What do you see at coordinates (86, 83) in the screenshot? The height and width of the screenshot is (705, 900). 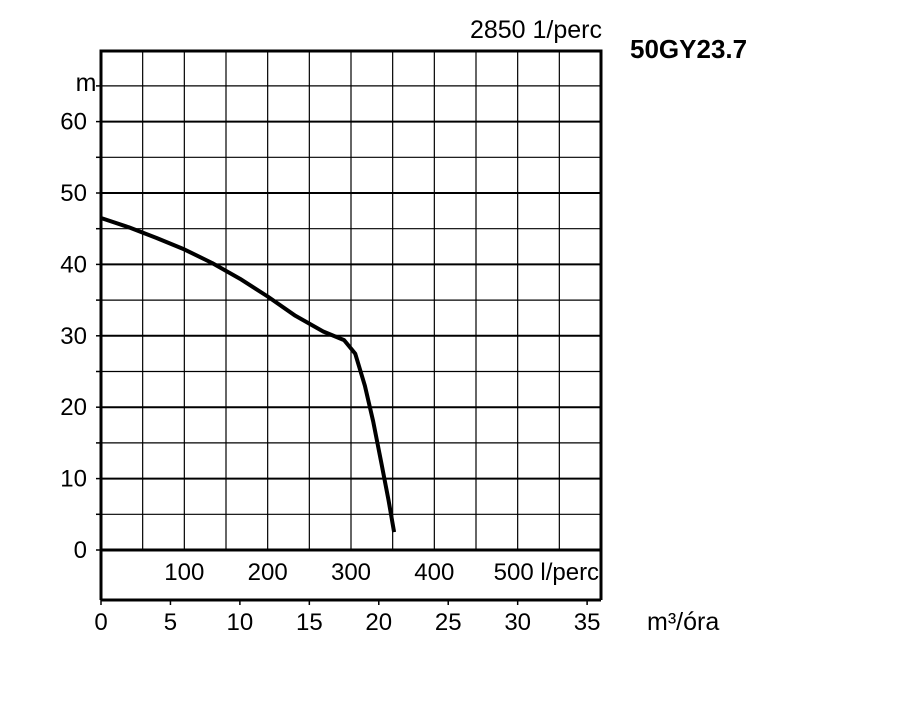 I see `y-axis-unit-label: m` at bounding box center [86, 83].